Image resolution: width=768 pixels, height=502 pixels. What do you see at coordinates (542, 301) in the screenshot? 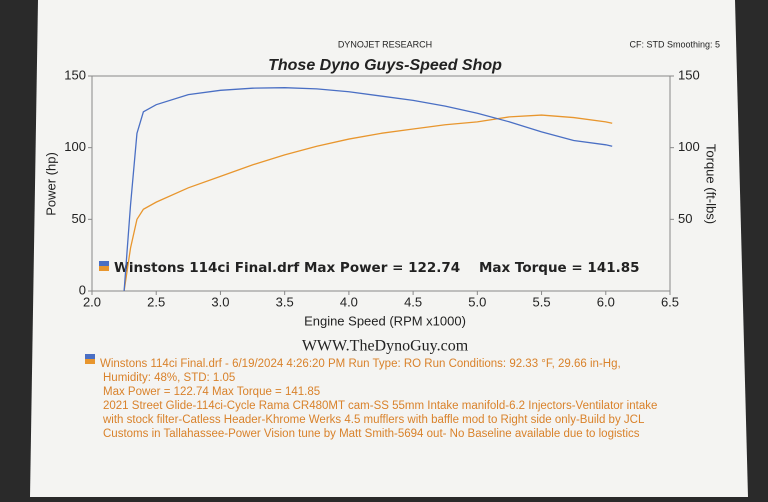
I see `x-tick-label: 5.5` at bounding box center [542, 301].